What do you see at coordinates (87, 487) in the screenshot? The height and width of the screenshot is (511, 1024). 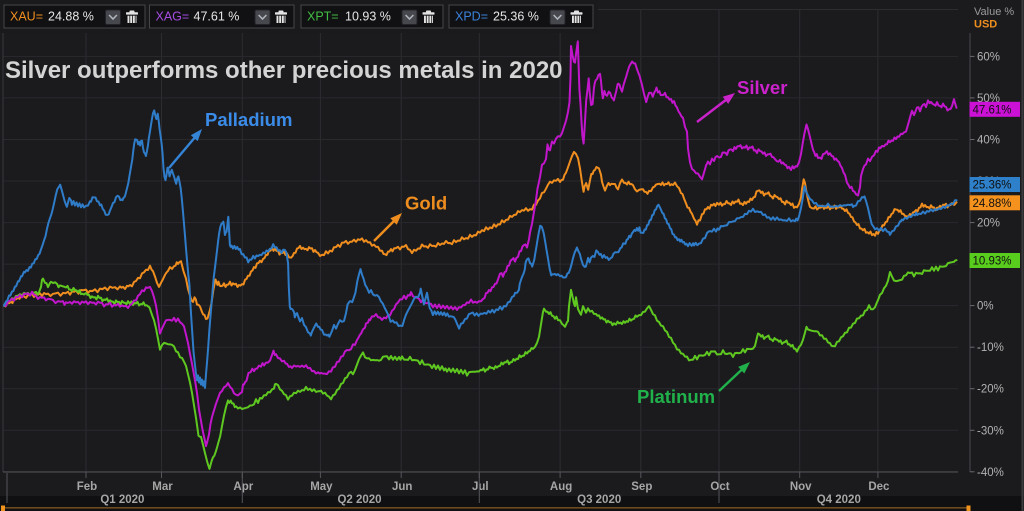 I see `svg-text: Feb` at bounding box center [87, 487].